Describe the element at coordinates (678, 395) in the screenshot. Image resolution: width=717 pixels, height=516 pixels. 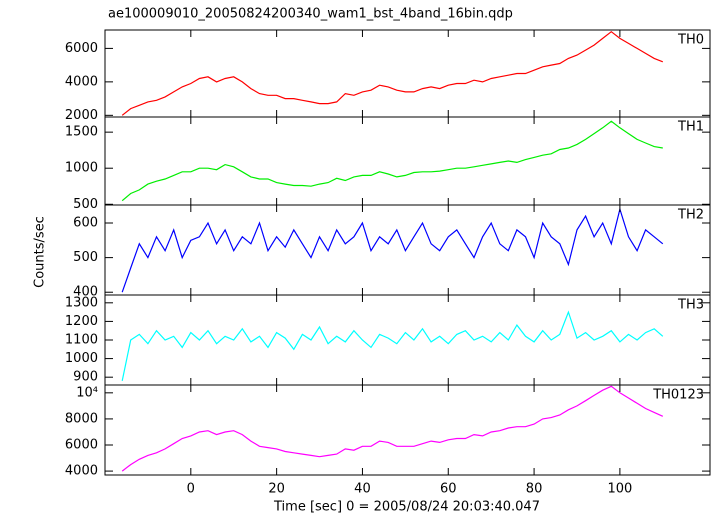
I see `panel-label: TH0123` at that location.